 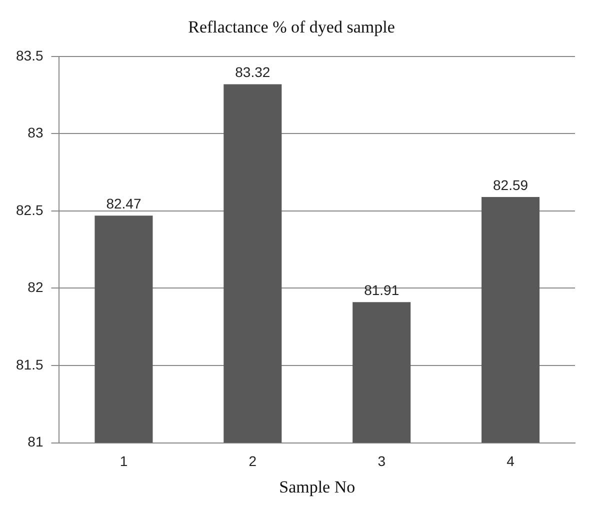 I want to click on chart-title: Reflactance % of dyed sample, so click(x=291, y=27).